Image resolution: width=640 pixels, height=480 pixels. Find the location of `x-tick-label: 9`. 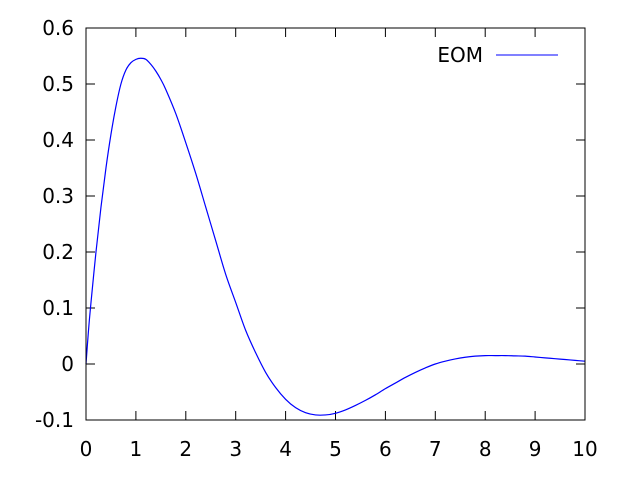

x-tick-label: 9 is located at coordinates (535, 449).